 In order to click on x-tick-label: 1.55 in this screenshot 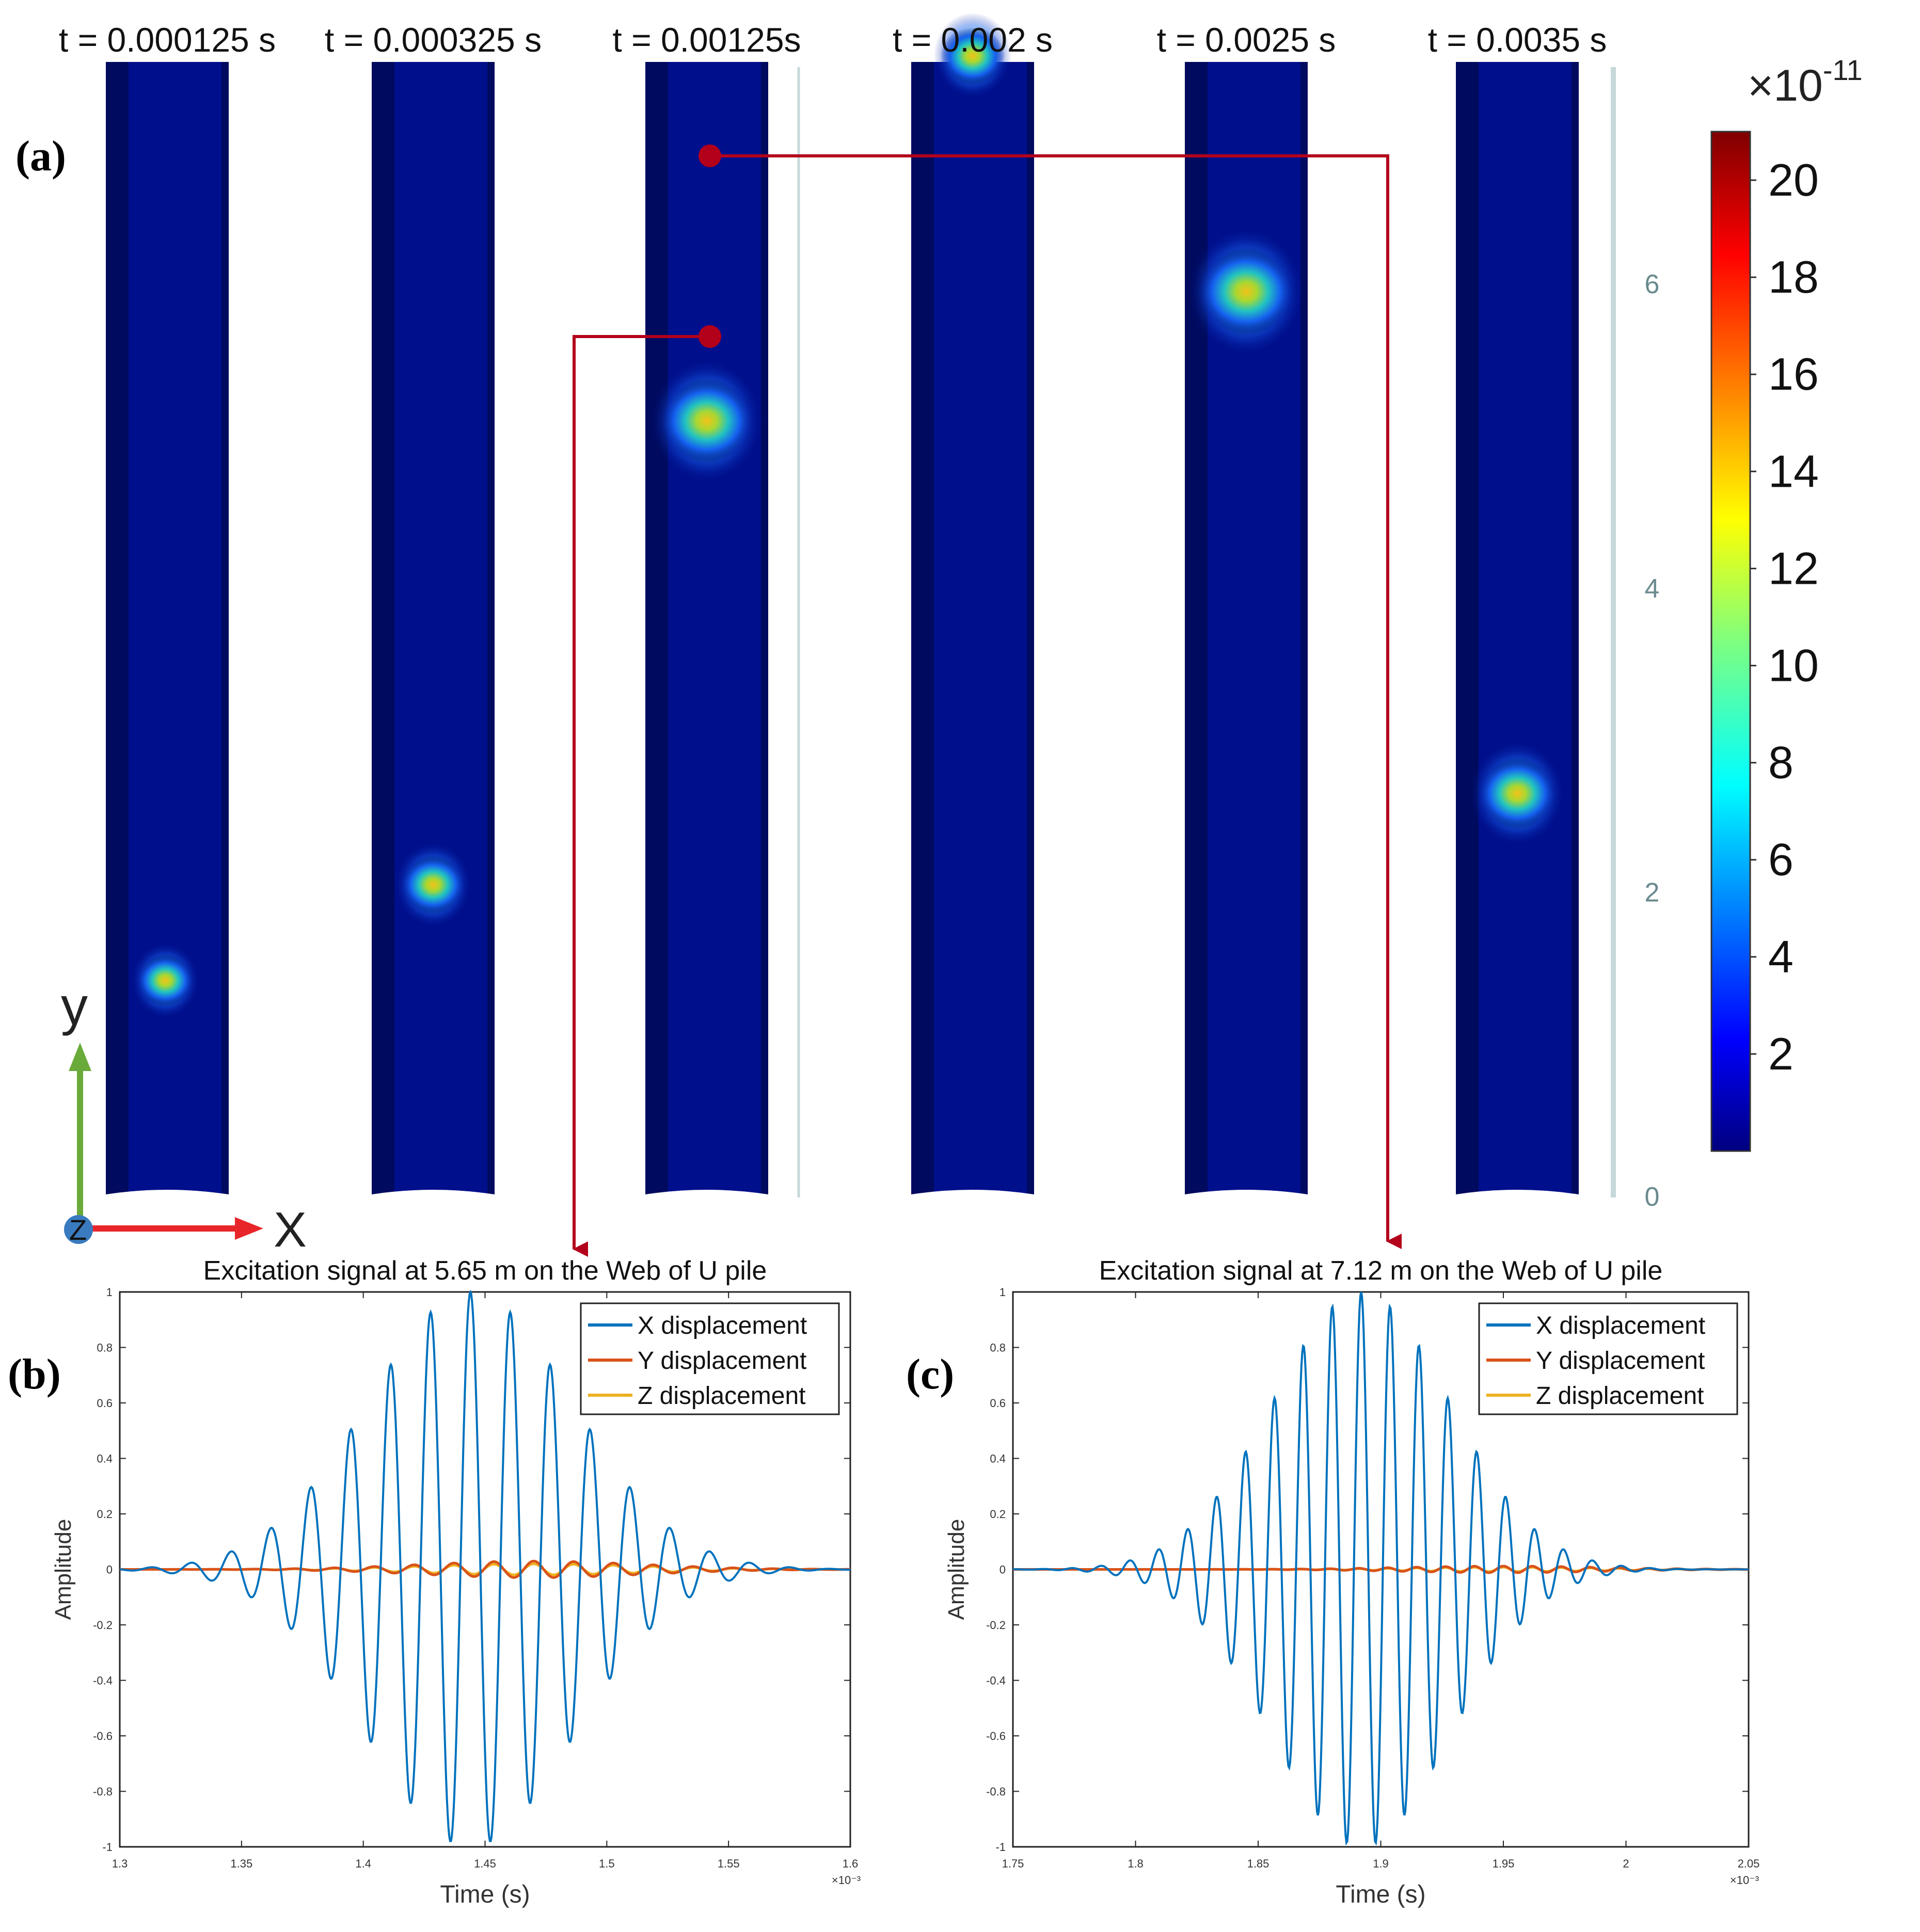, I will do `click(729, 1864)`.